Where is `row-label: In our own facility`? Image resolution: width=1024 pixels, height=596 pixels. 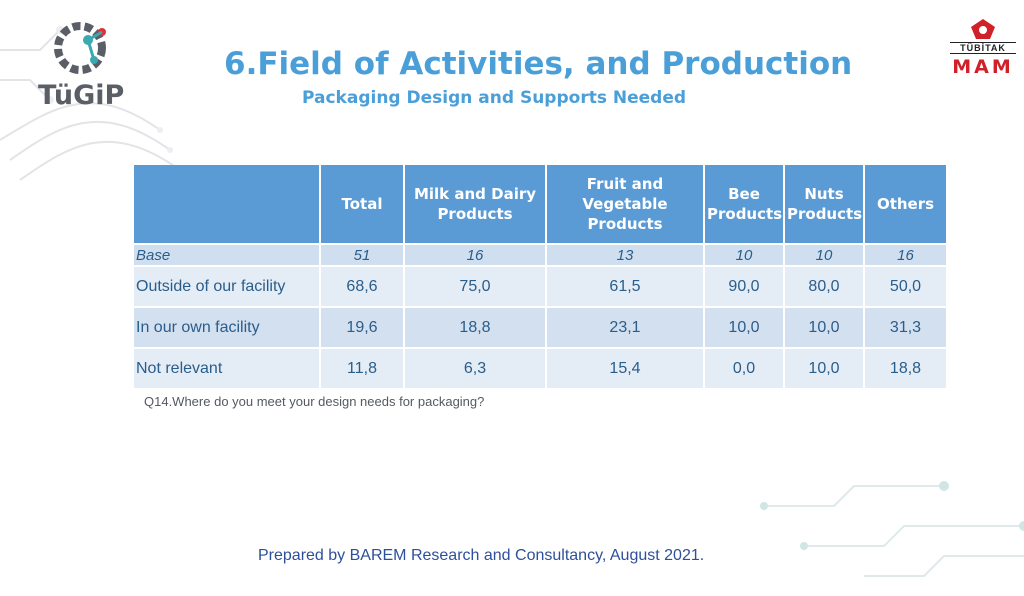
row-label: In our own facility is located at coordinates (227, 327).